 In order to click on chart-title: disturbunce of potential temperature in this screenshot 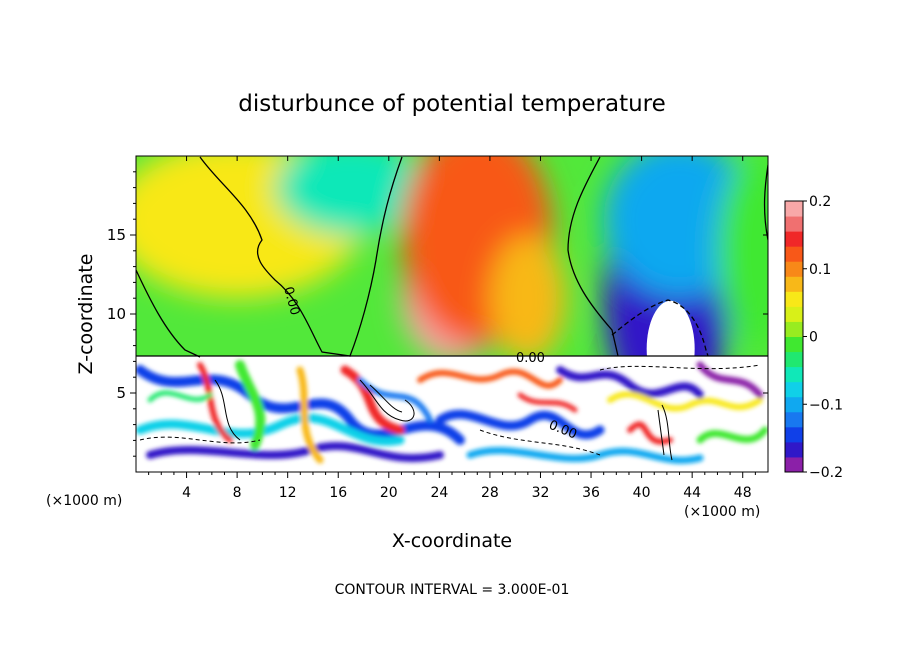, I will do `click(452, 104)`.